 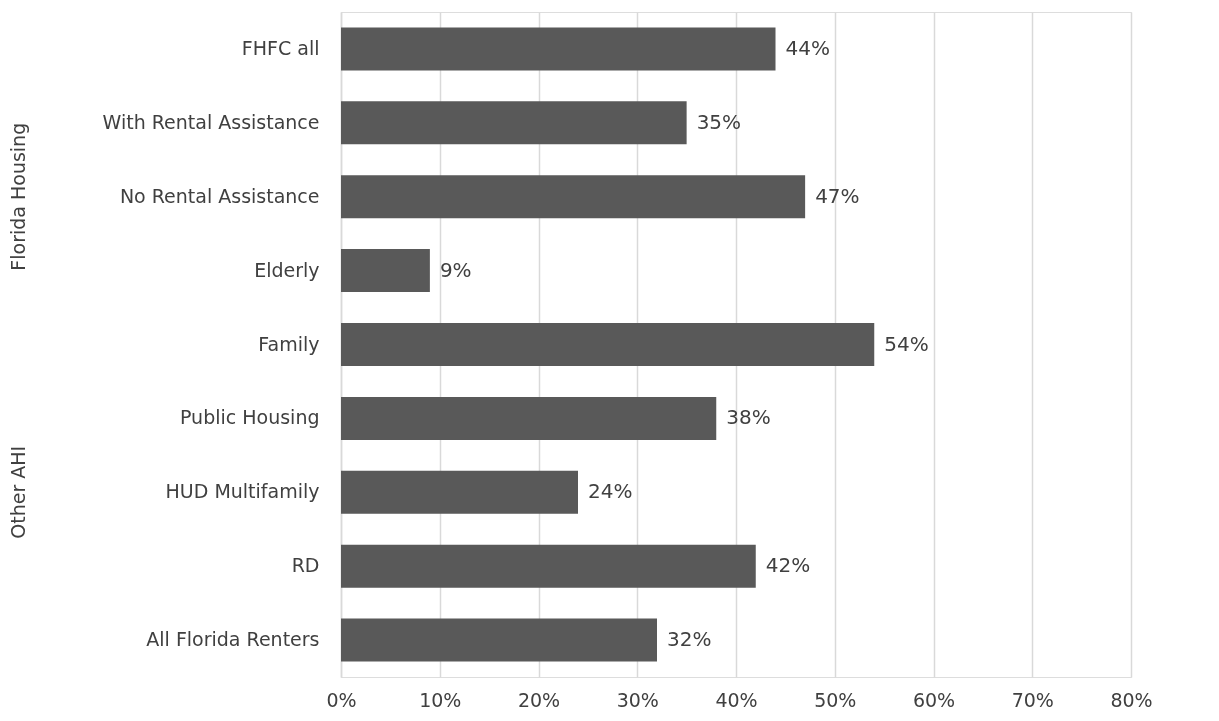 What do you see at coordinates (249, 417) in the screenshot?
I see `y-tick-label: Public Housing` at bounding box center [249, 417].